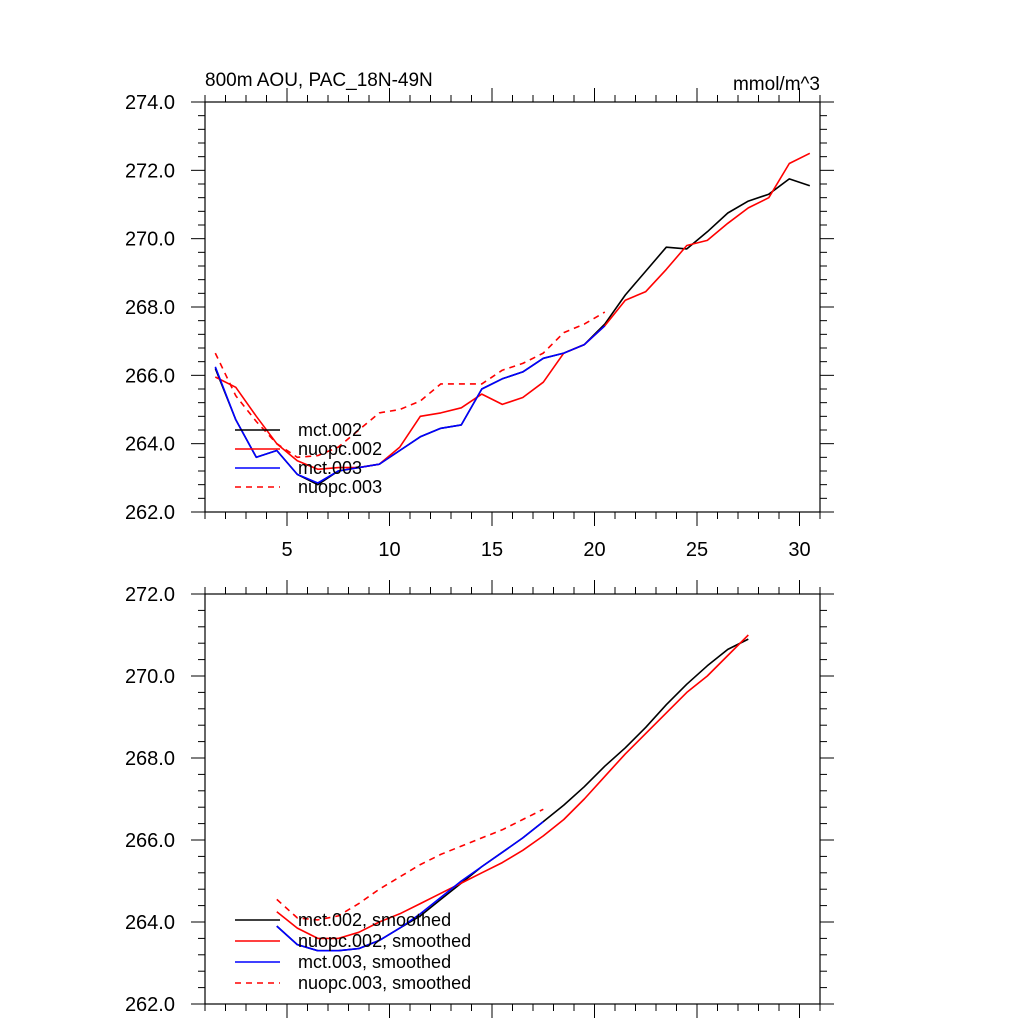  What do you see at coordinates (150, 841) in the screenshot?
I see `bottom-y-tick-label: 266.0` at bounding box center [150, 841].